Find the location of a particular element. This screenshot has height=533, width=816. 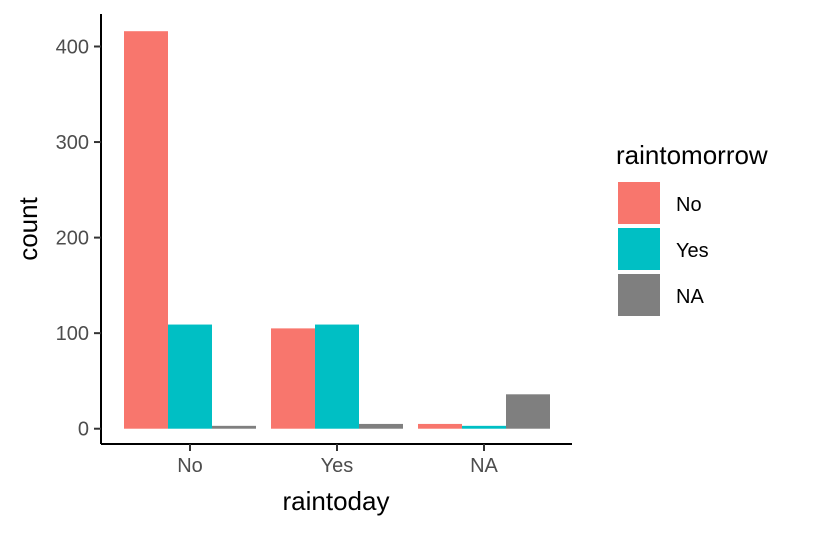

y-tick-label: 200 is located at coordinates (72, 239).